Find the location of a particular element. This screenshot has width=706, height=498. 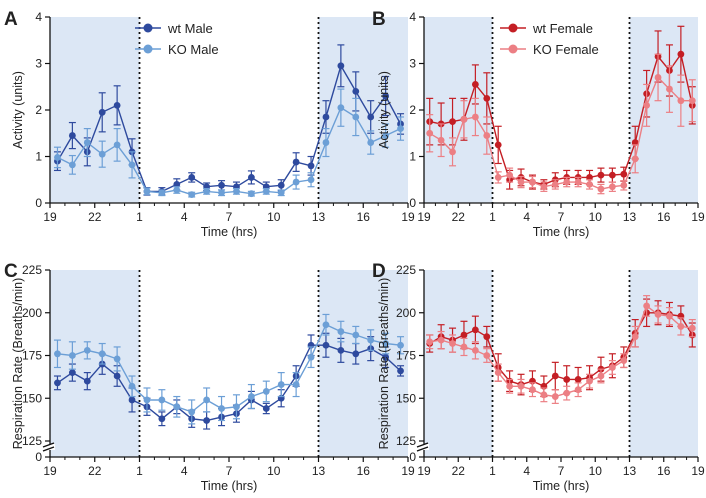

y-tick-label: 0 is located at coordinates (412, 457).